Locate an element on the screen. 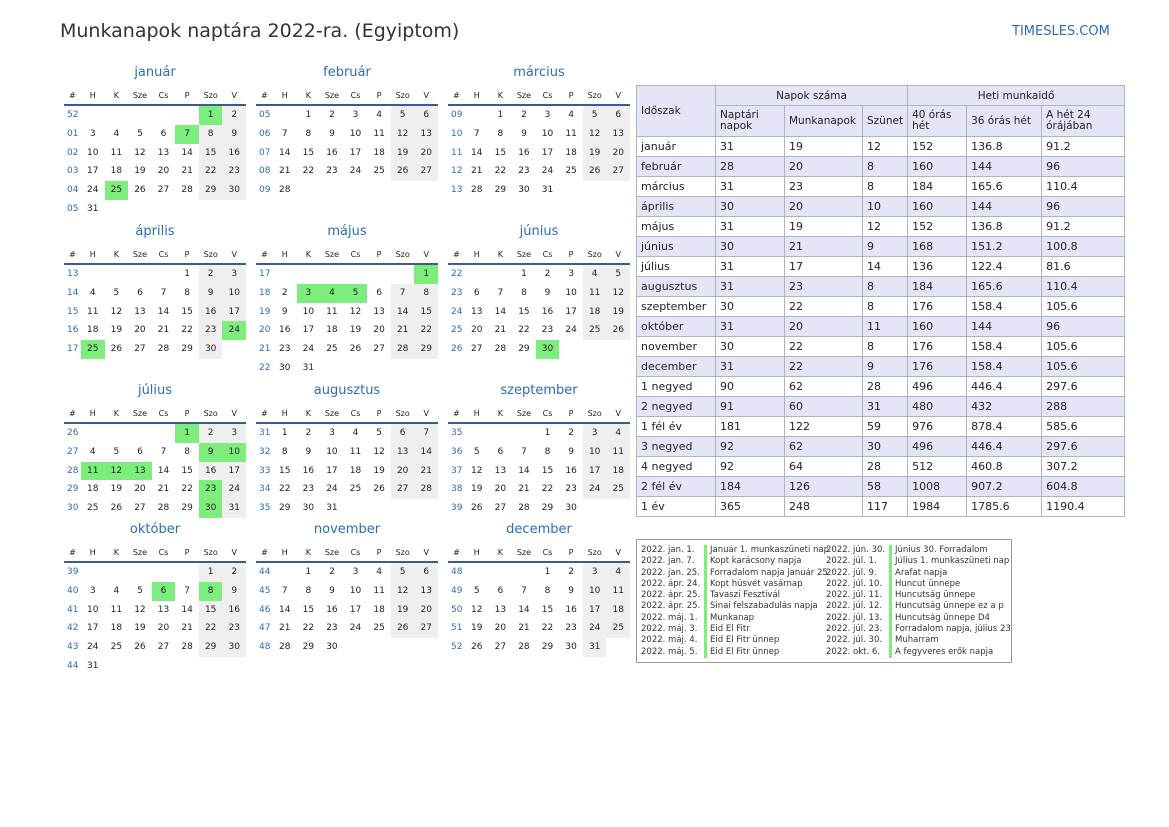 This screenshot has width=1169, height=827. stats-row: március 31 23 8 184 165.6 110.4 is located at coordinates (881, 186).